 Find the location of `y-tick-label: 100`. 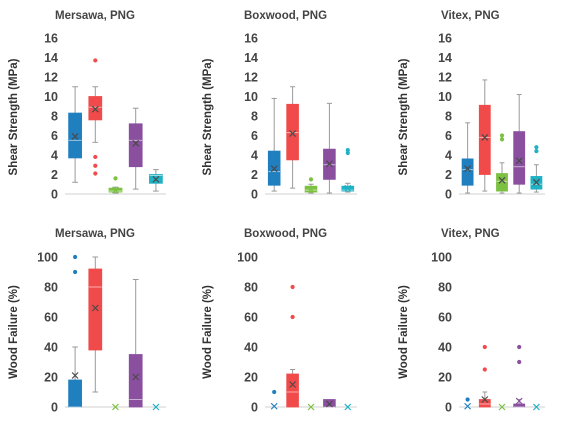

y-tick-label: 100 is located at coordinates (441, 258).